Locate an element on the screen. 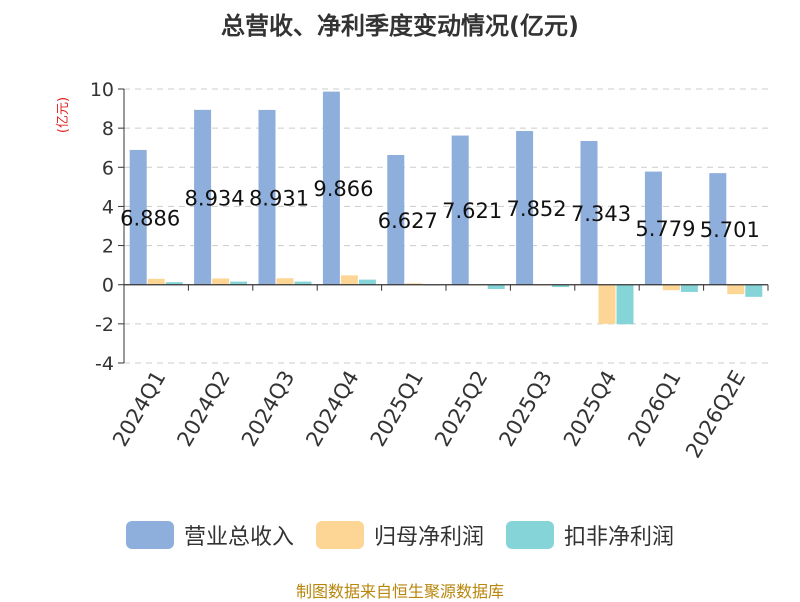 This screenshot has width=800, height=602. y-tick-label: 2 is located at coordinates (108, 247).